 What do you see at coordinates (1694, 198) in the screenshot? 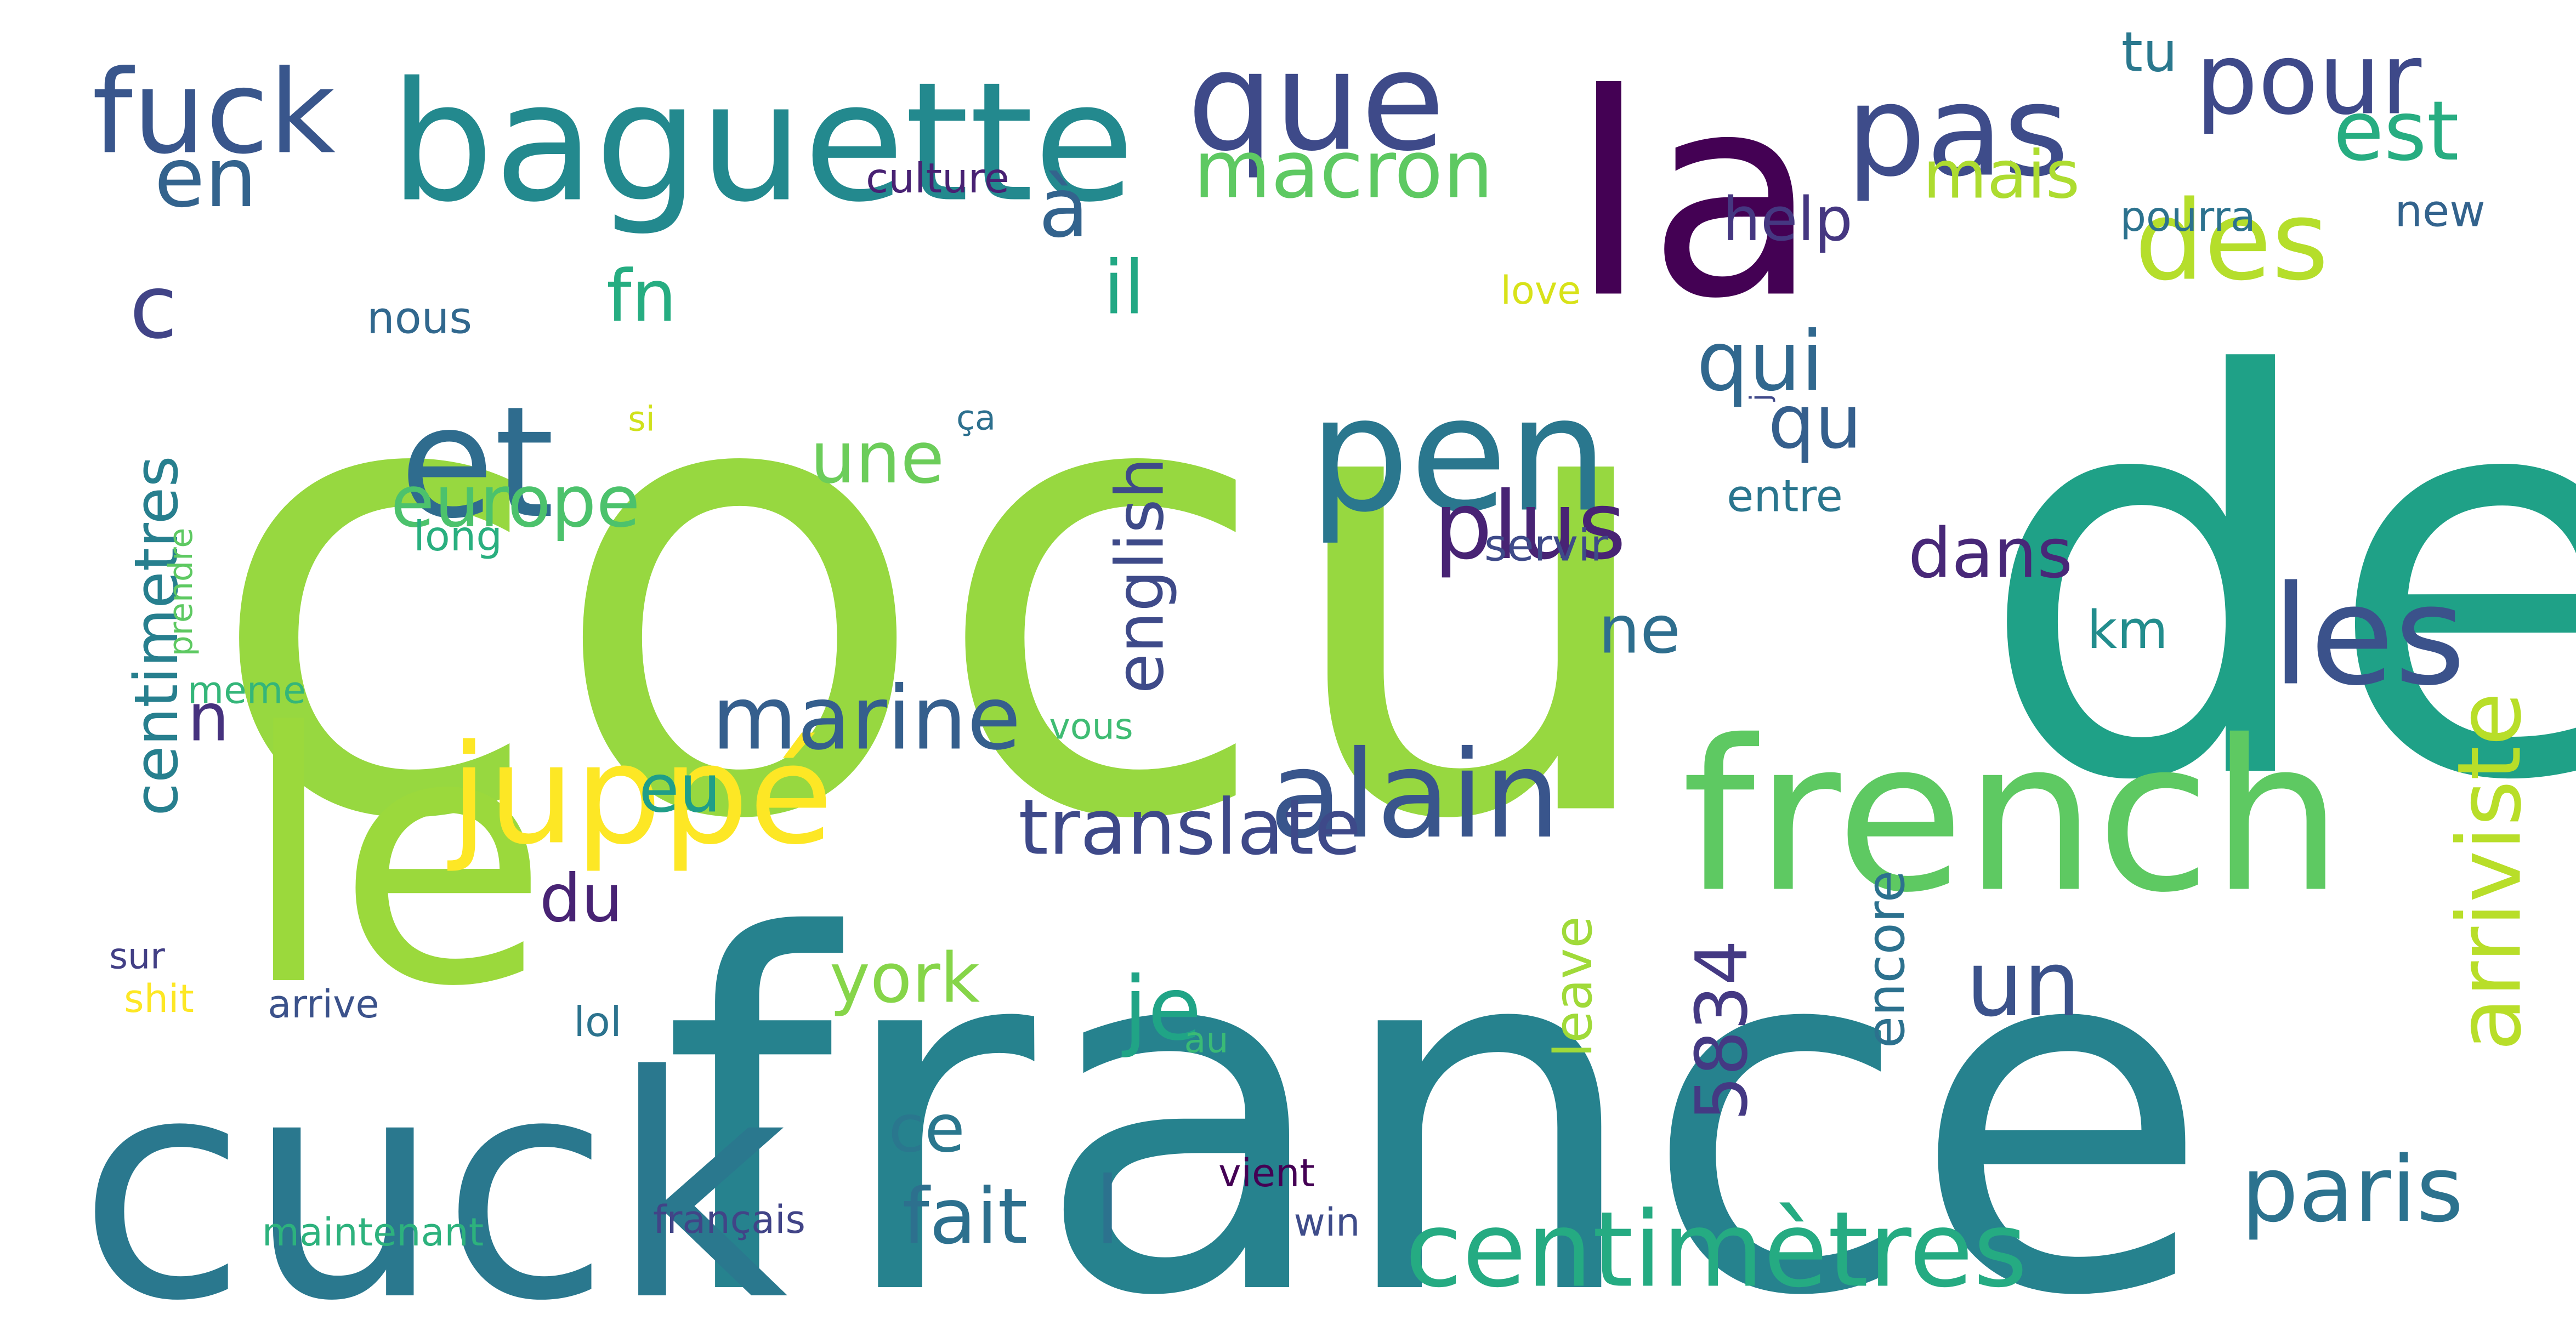
I see `word-5: la` at bounding box center [1694, 198].